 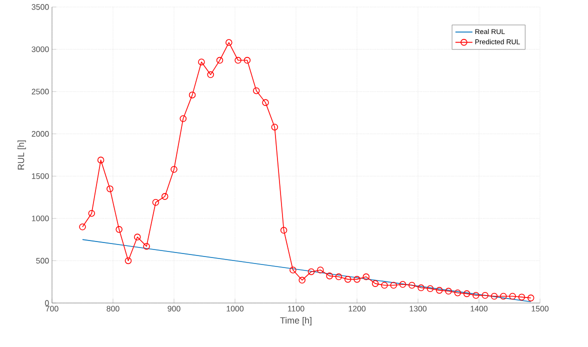 What do you see at coordinates (22, 155) in the screenshot?
I see `y-axis-title: RUL [h]` at bounding box center [22, 155].